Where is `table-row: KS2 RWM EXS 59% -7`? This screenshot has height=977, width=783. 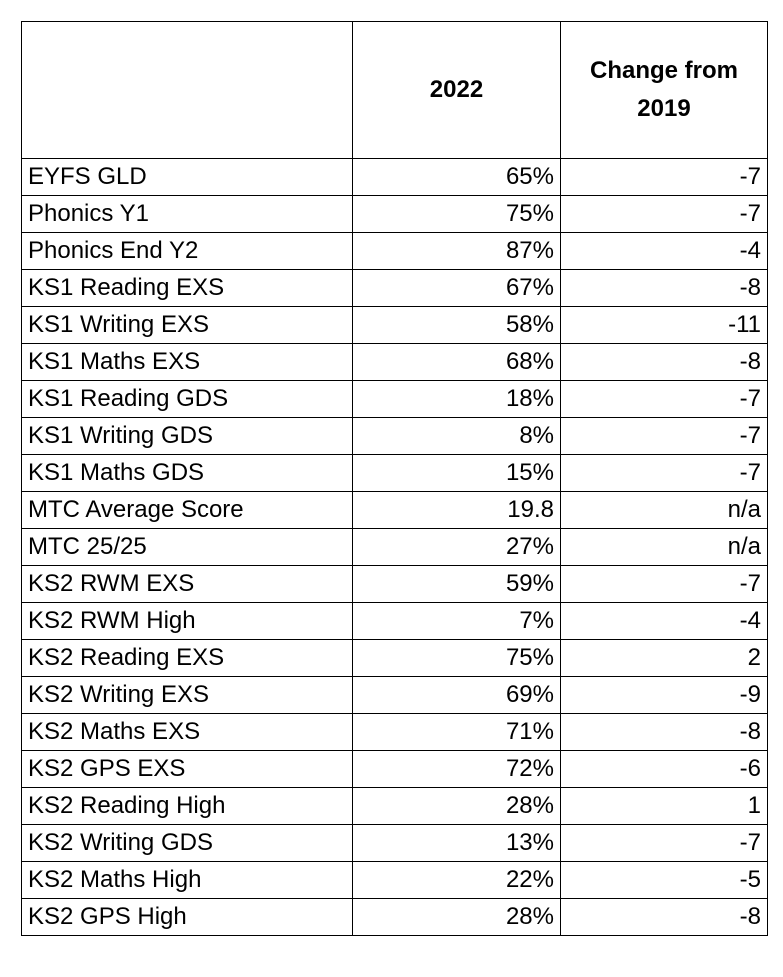 table-row: KS2 RWM EXS 59% -7 is located at coordinates (394, 584).